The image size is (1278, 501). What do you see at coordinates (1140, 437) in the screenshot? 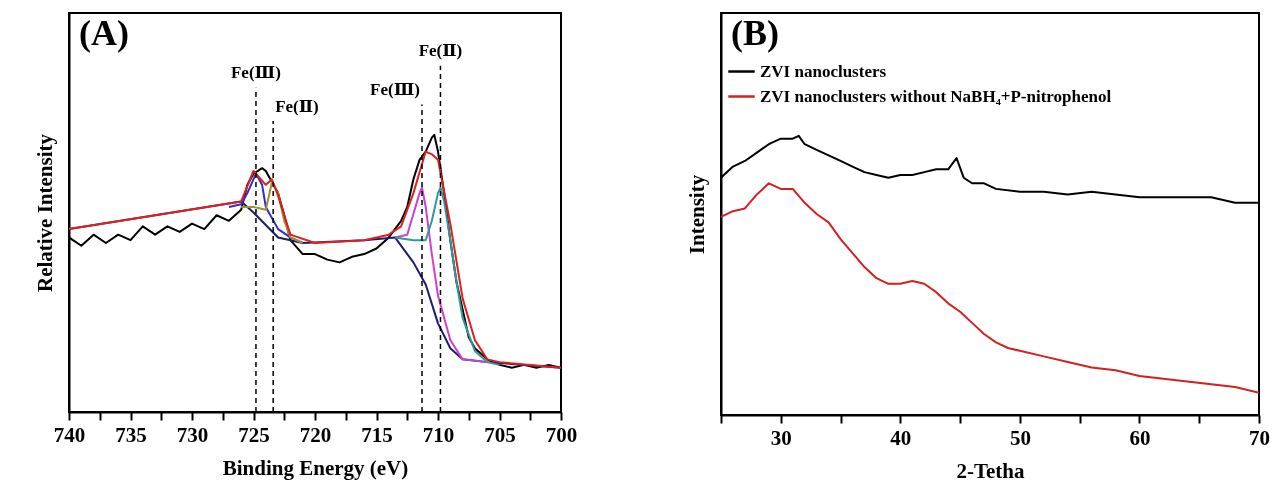
I see `x-tick-label: 60` at bounding box center [1140, 437].